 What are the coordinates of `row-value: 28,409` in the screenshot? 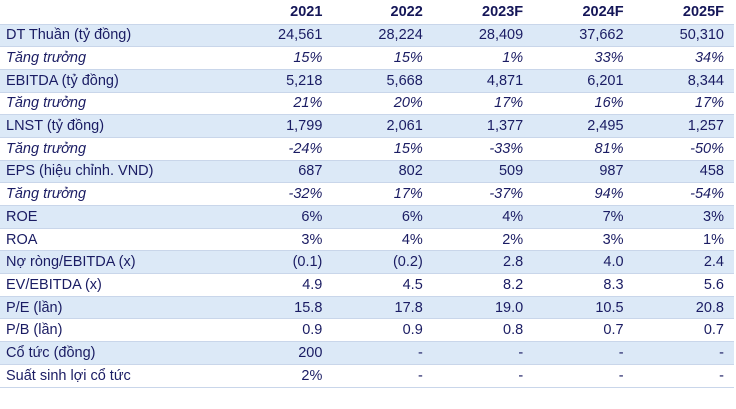 It's located at (483, 35).